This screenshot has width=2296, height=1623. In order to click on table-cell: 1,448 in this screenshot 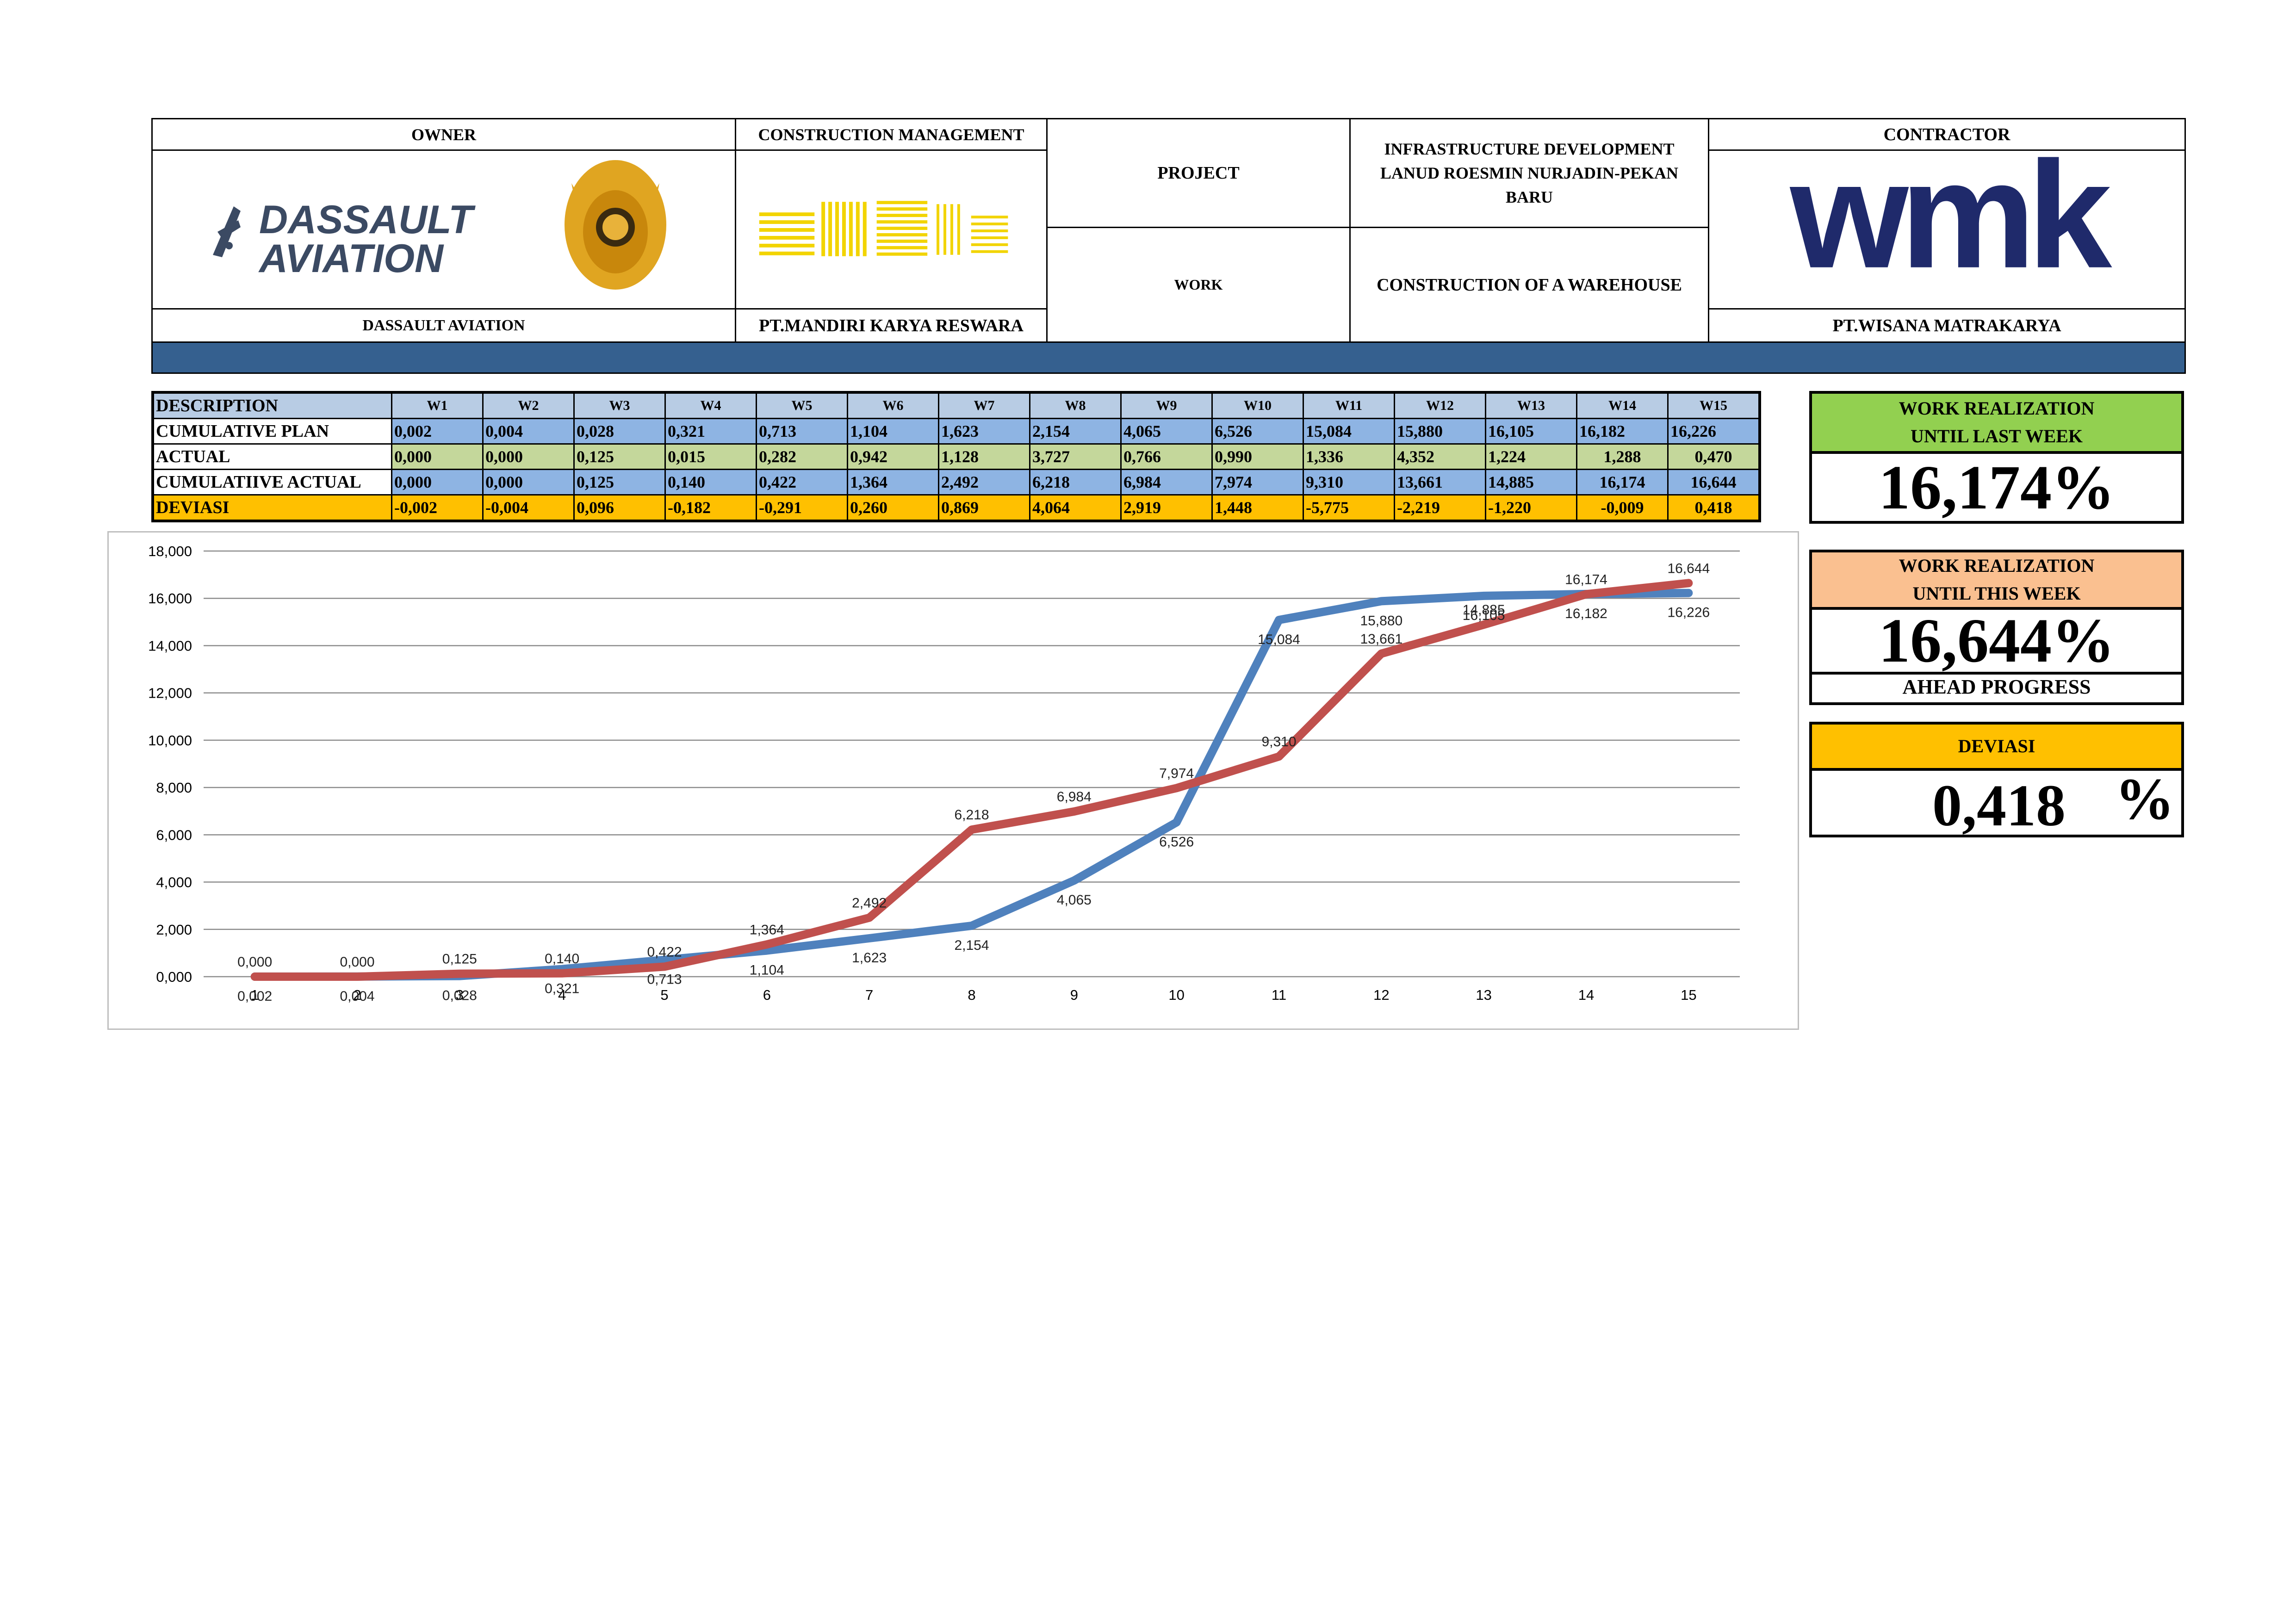, I will do `click(1258, 508)`.